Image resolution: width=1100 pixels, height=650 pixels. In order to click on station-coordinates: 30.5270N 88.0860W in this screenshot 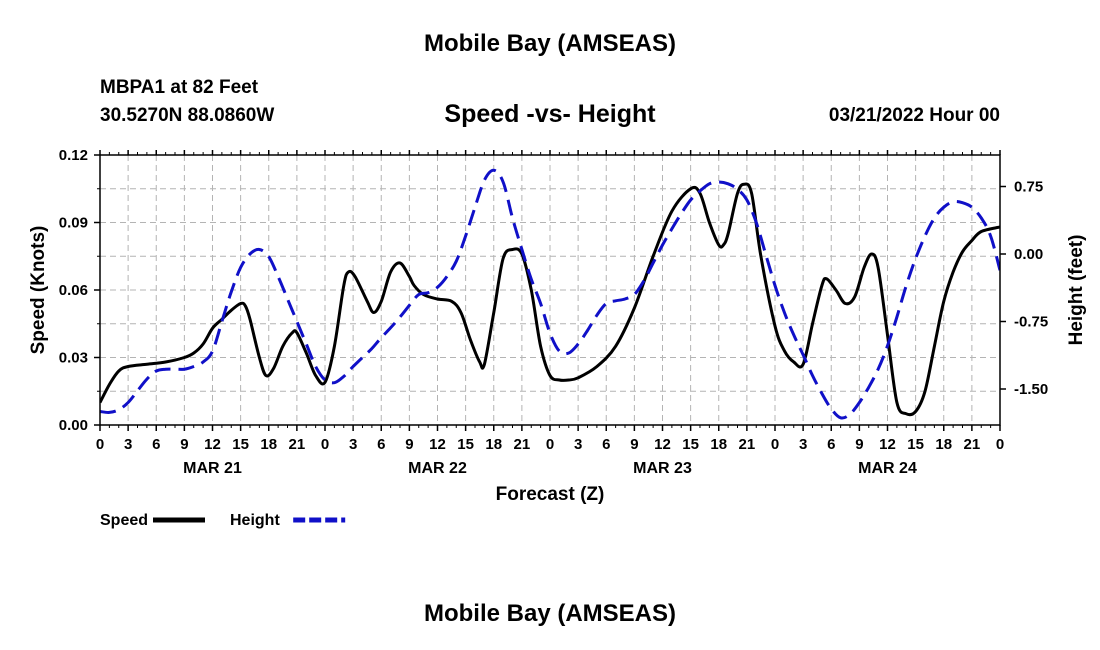, I will do `click(187, 115)`.